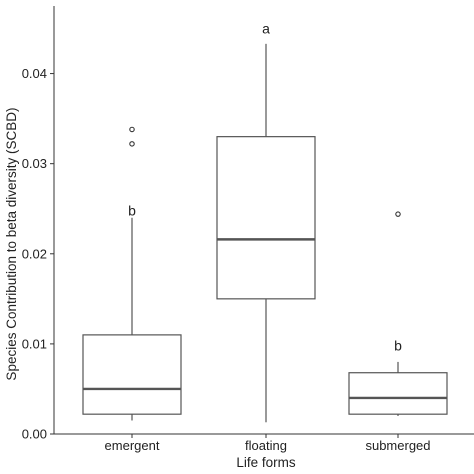 The width and height of the screenshot is (474, 474). Describe the element at coordinates (34, 253) in the screenshot. I see `y-tick-label: 0.02` at that location.